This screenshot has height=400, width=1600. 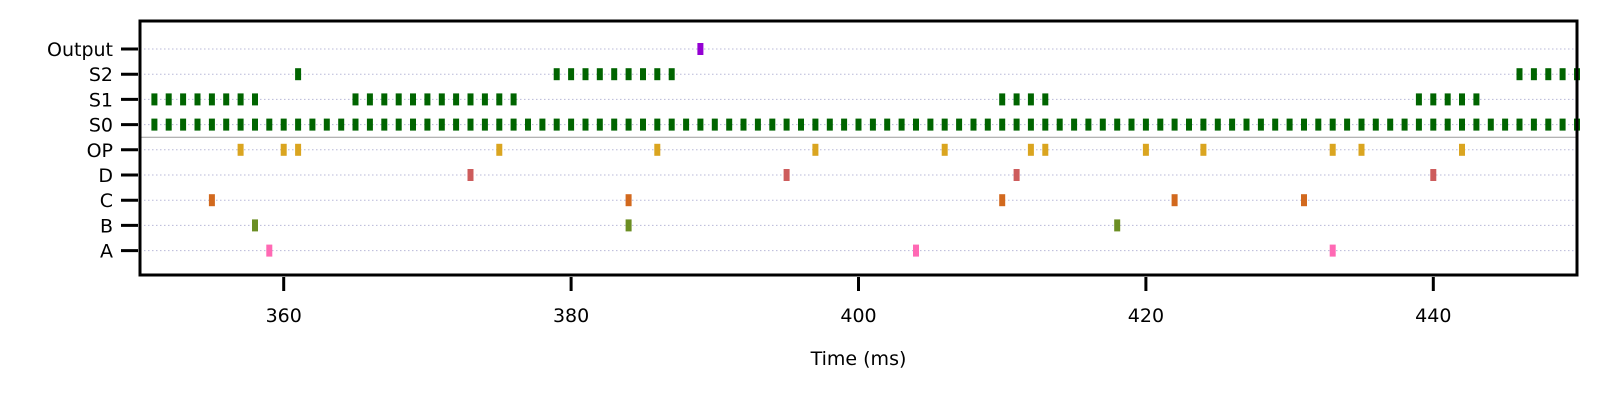 I want to click on series-b, so click(x=686, y=225).